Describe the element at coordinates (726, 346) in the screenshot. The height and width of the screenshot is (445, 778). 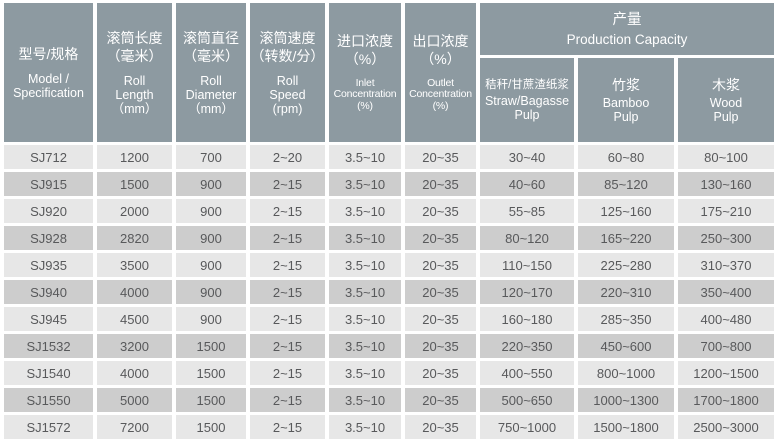
I see `value-cell: 700~800` at that location.